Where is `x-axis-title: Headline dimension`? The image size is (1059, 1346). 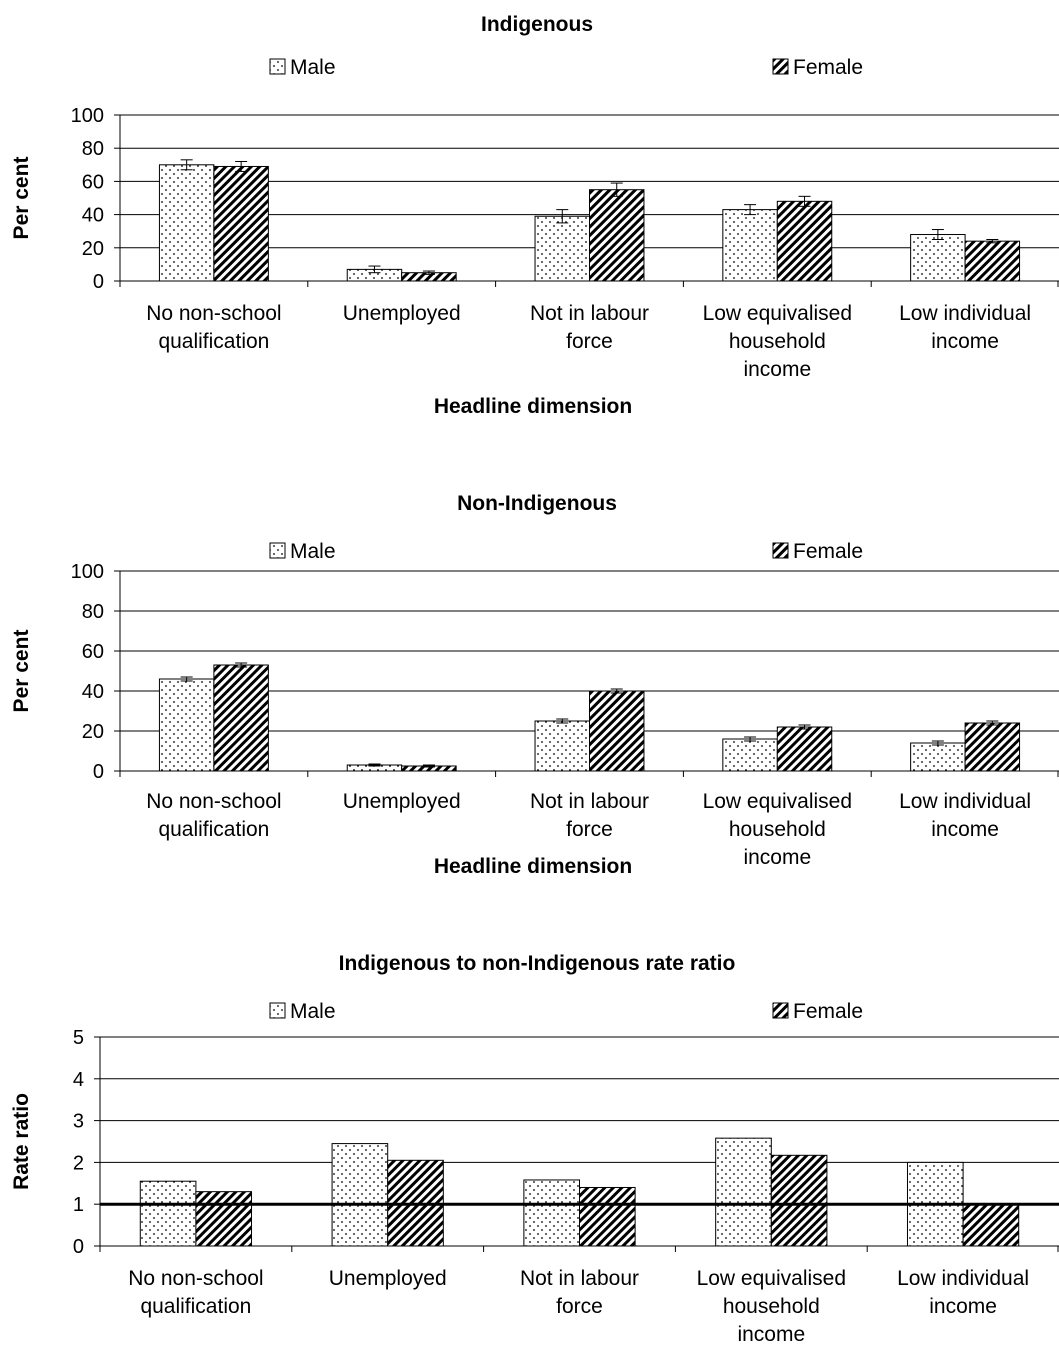
x-axis-title: Headline dimension is located at coordinates (533, 866).